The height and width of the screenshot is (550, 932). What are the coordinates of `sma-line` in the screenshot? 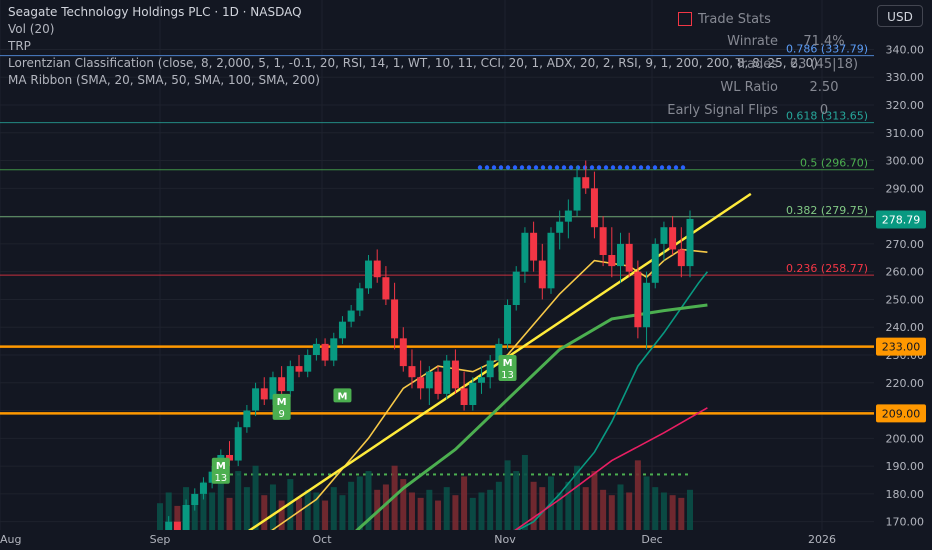 It's located at (607, 472).